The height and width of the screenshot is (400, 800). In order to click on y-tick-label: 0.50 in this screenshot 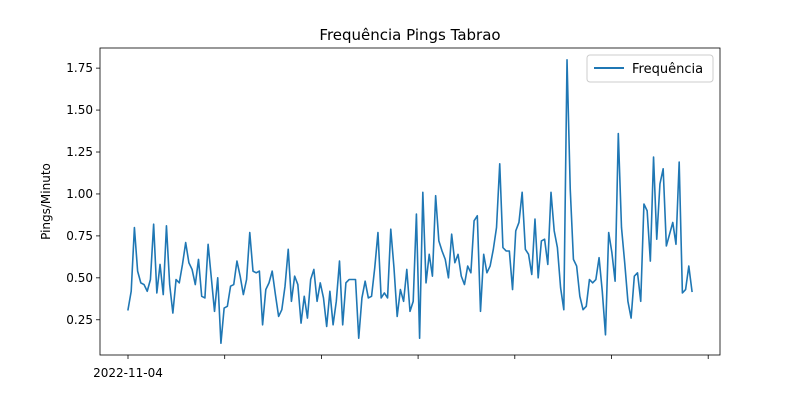, I will do `click(79, 278)`.